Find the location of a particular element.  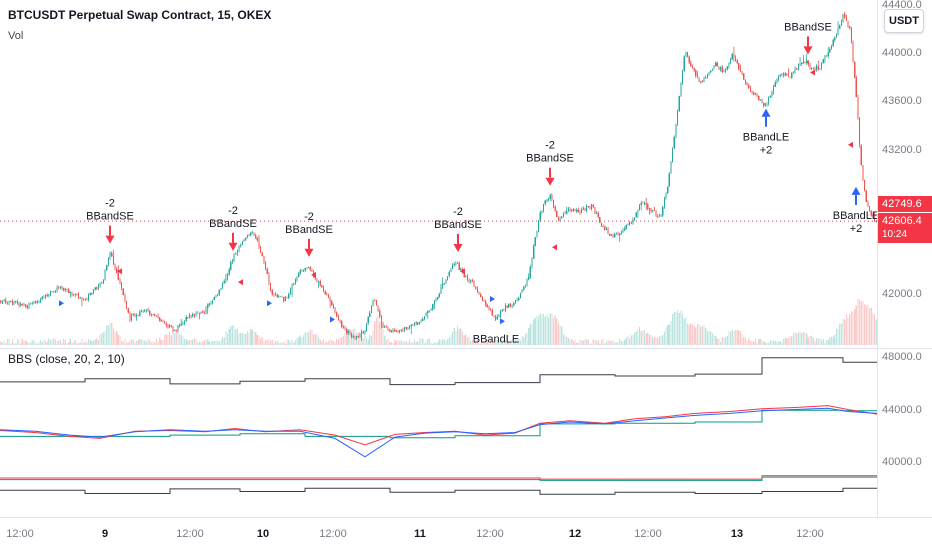

indicator-line-lower-red-flat is located at coordinates (438, 477).